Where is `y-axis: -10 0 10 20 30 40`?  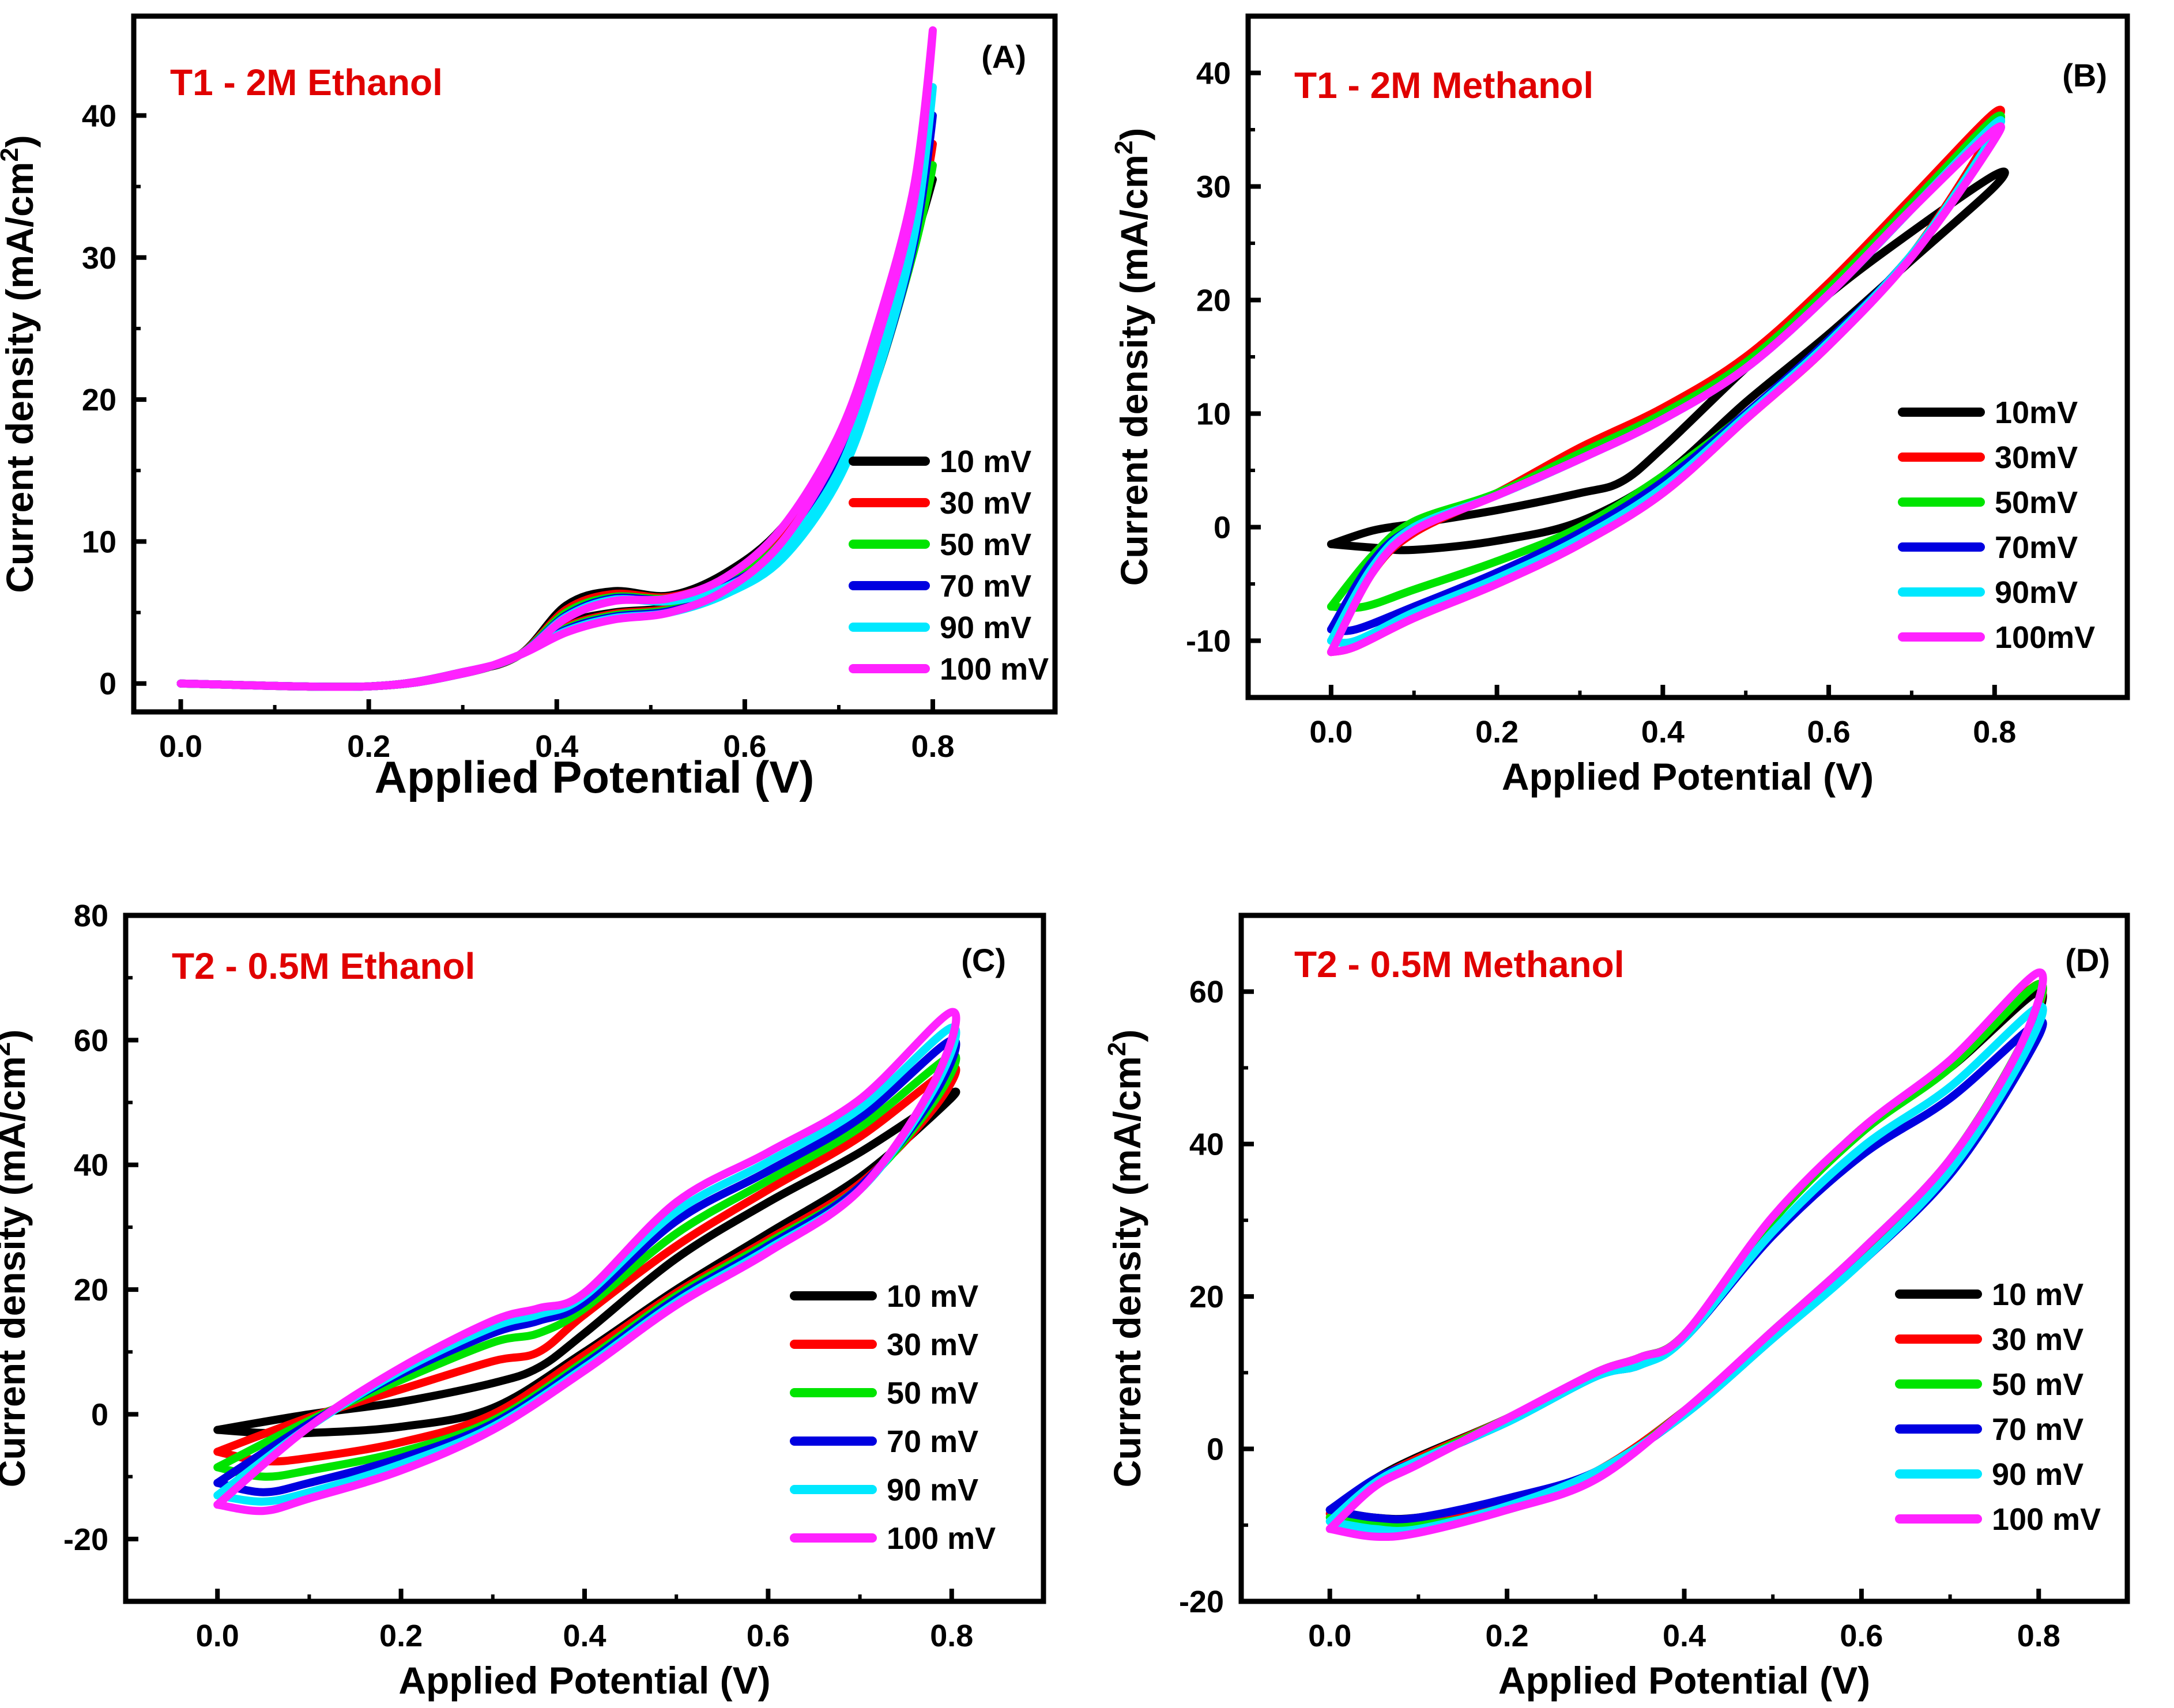 y-axis: -10 0 10 20 30 40 is located at coordinates (1224, 357).